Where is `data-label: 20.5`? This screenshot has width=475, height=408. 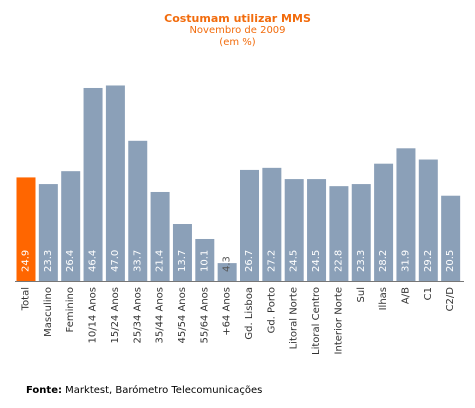 data-label: 20.5 is located at coordinates (450, 261).